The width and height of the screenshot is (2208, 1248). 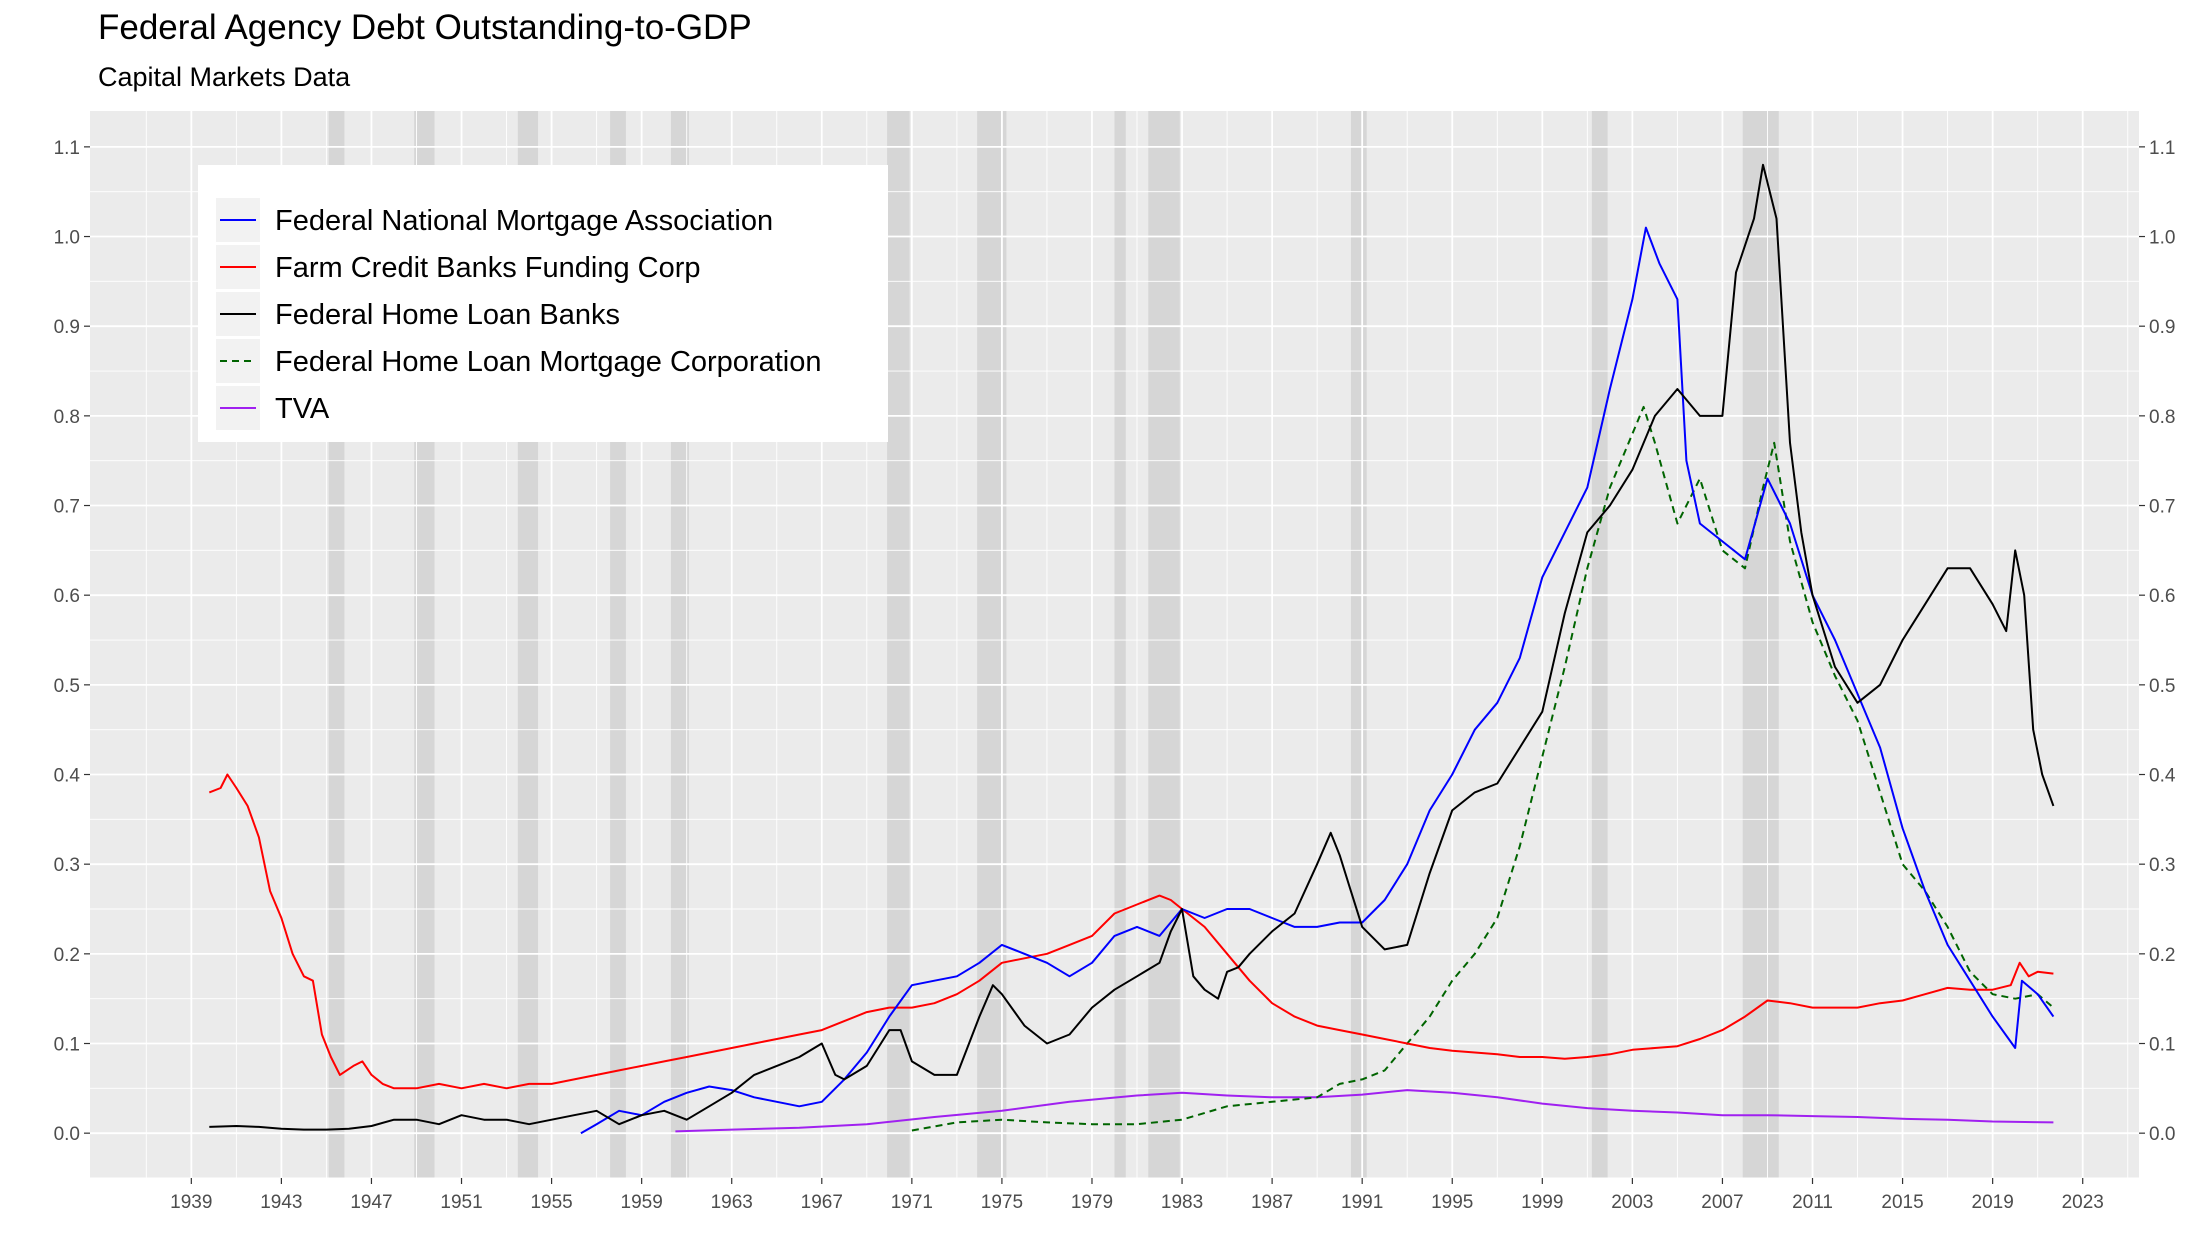 I want to click on y-tick-label-right: 1.1, so click(x=2162, y=148).